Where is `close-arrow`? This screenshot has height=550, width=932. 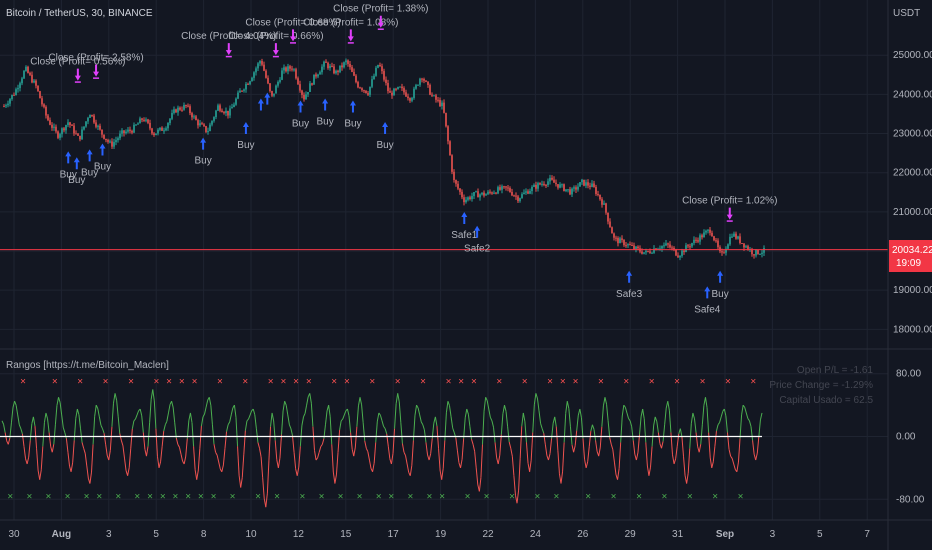 close-arrow is located at coordinates (350, 35).